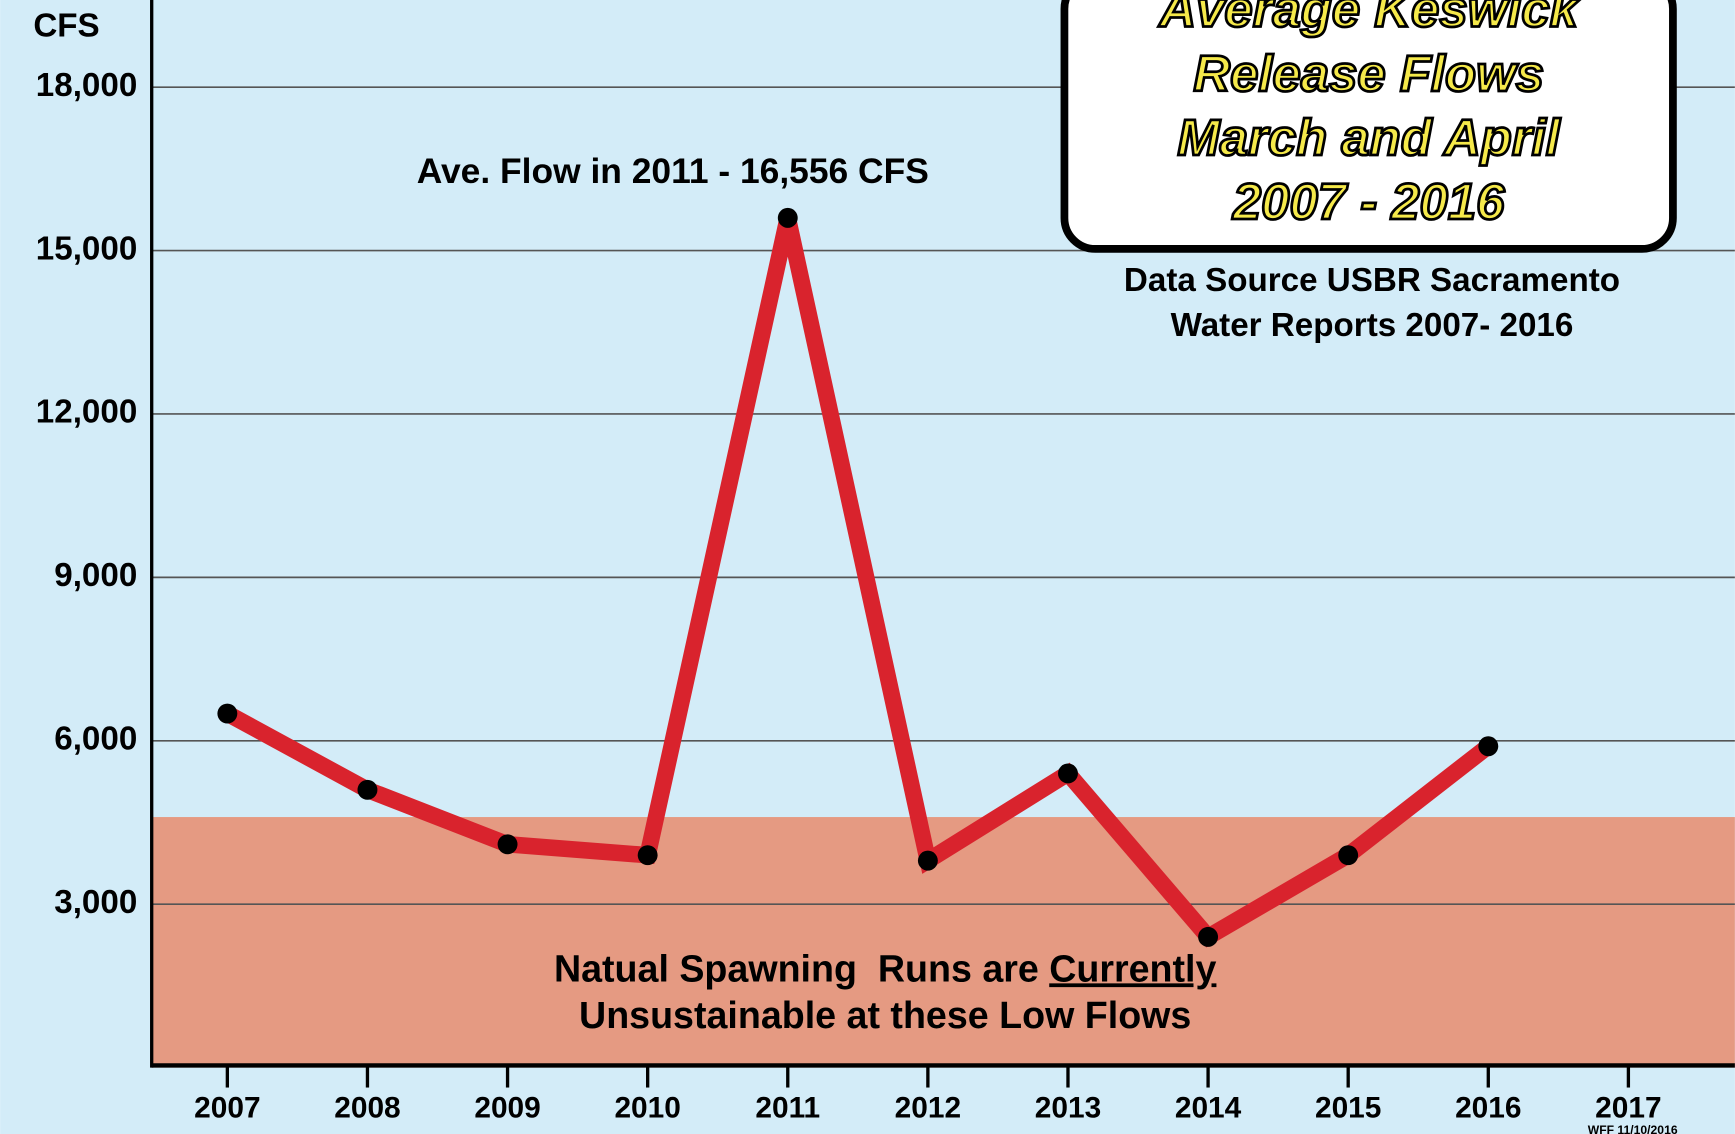  Describe the element at coordinates (507, 1108) in the screenshot. I see `x-tick-label: 2009` at that location.